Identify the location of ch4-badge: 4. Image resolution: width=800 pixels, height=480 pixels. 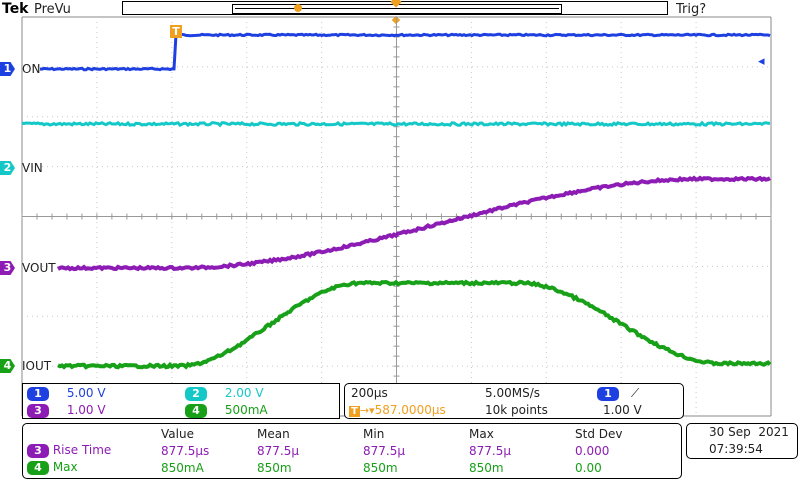
(196, 410).